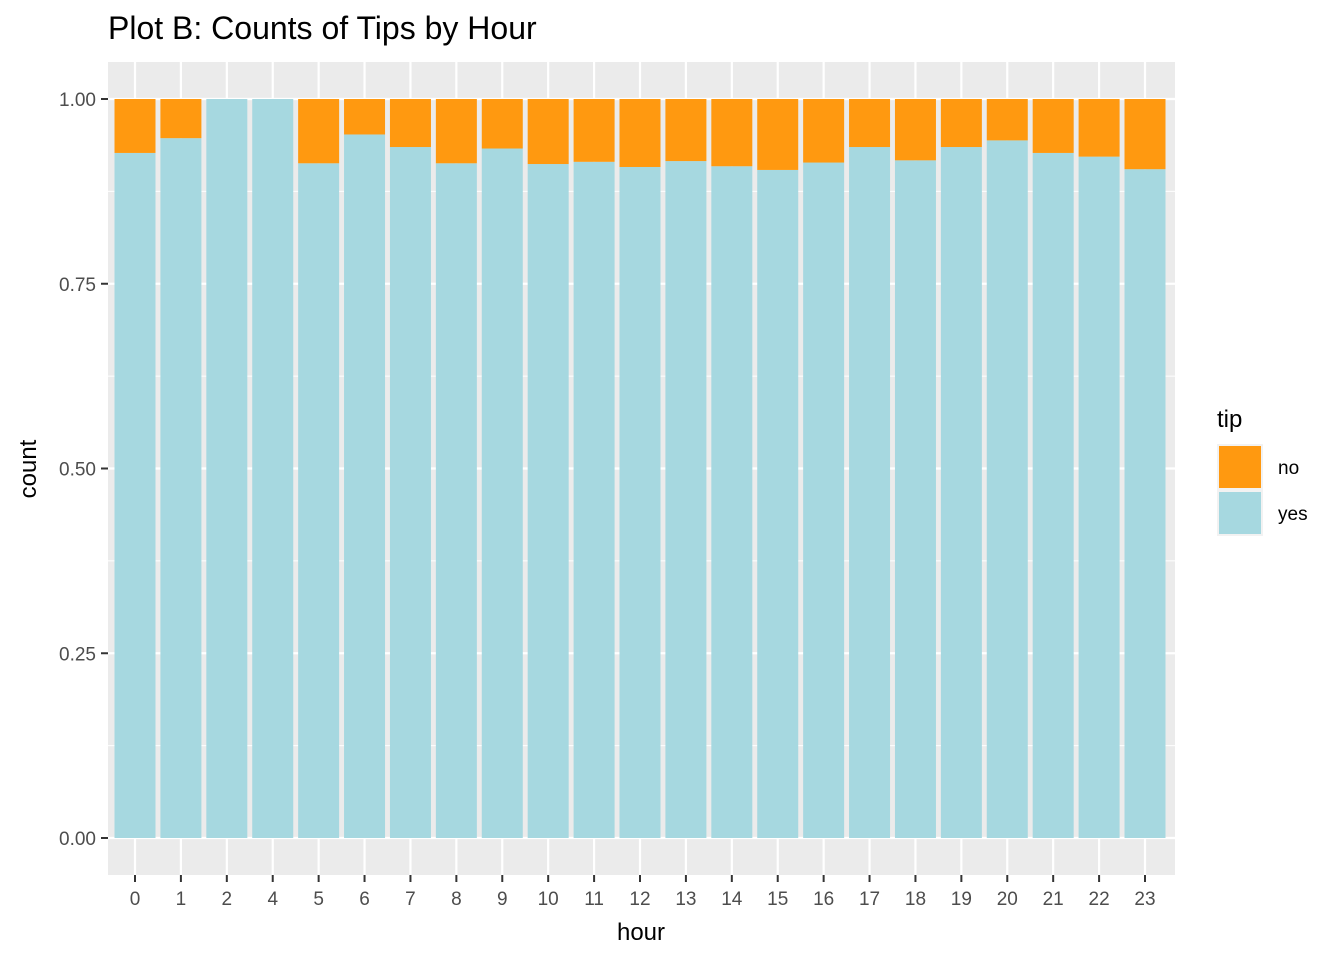  I want to click on x-tick-label: 11, so click(594, 899).